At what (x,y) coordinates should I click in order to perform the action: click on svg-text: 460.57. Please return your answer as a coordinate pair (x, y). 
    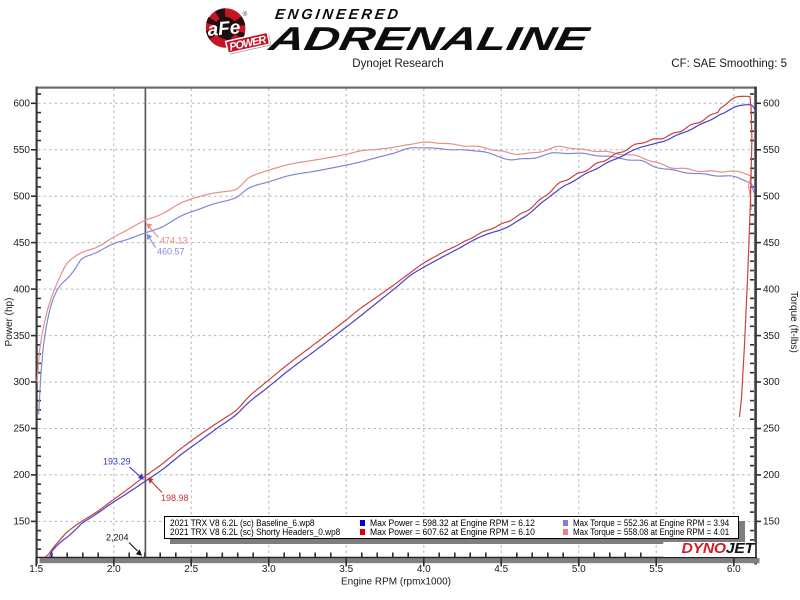
    Looking at the image, I should click on (171, 252).